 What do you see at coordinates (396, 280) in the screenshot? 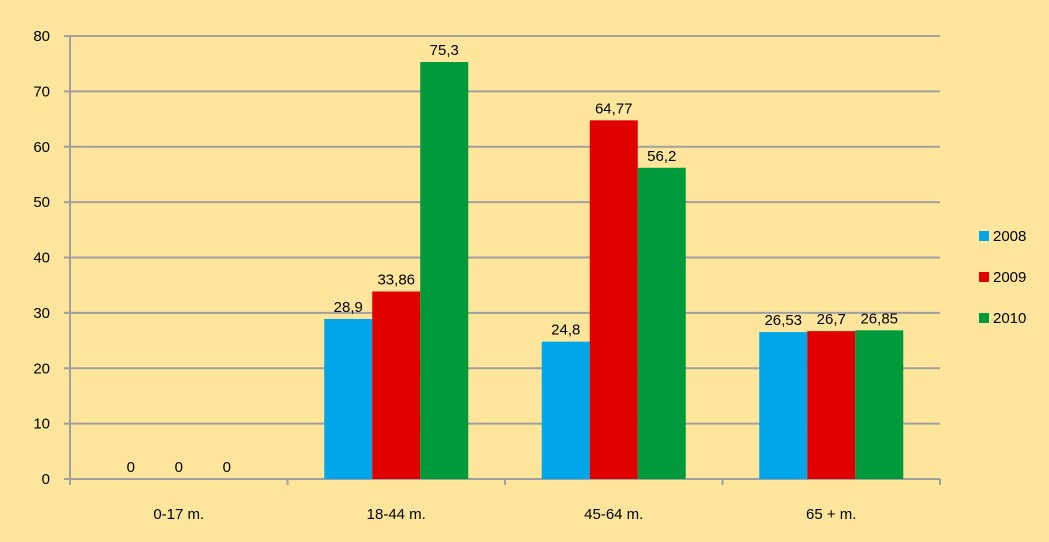
I see `data-label: 33,86` at bounding box center [396, 280].